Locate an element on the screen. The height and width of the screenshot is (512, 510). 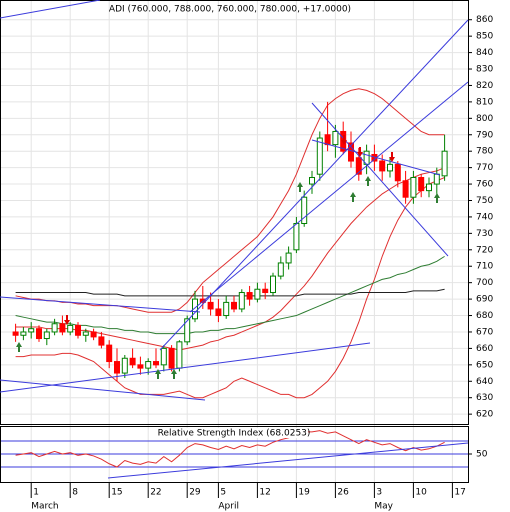
y-tick-label: 670 is located at coordinates (484, 332).